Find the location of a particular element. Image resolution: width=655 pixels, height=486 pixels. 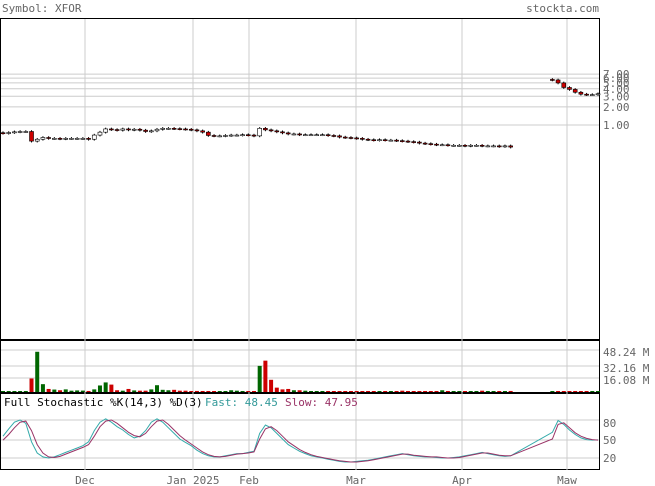

volume-panel is located at coordinates (300, 366).